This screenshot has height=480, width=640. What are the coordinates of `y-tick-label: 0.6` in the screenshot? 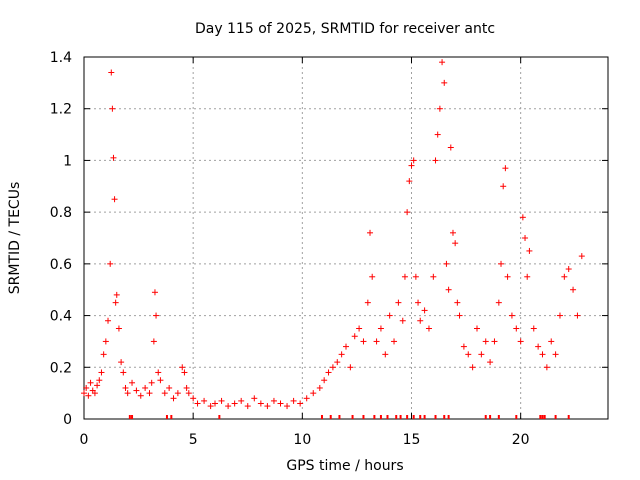 It's located at (61, 265).